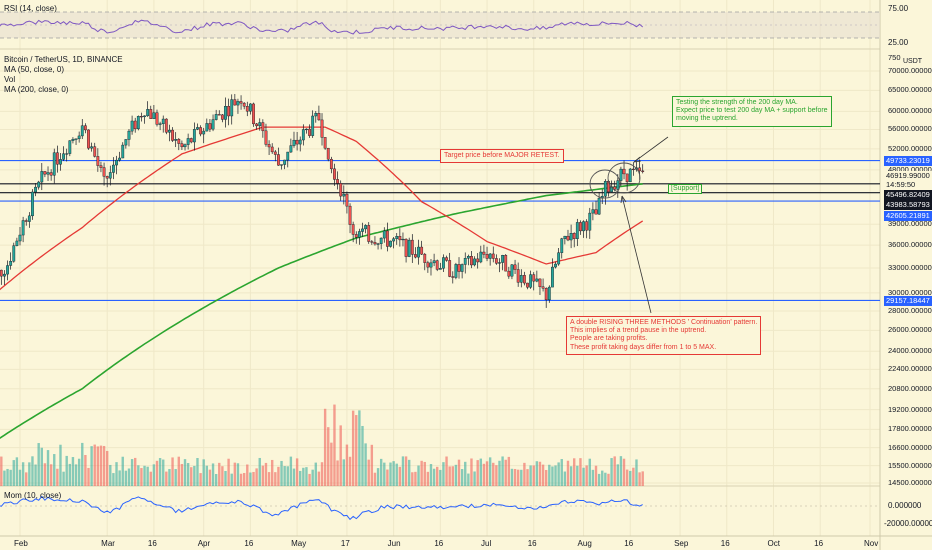  What do you see at coordinates (905, 505) in the screenshot?
I see `mom-tick-zero: 0.000000` at bounding box center [905, 505].